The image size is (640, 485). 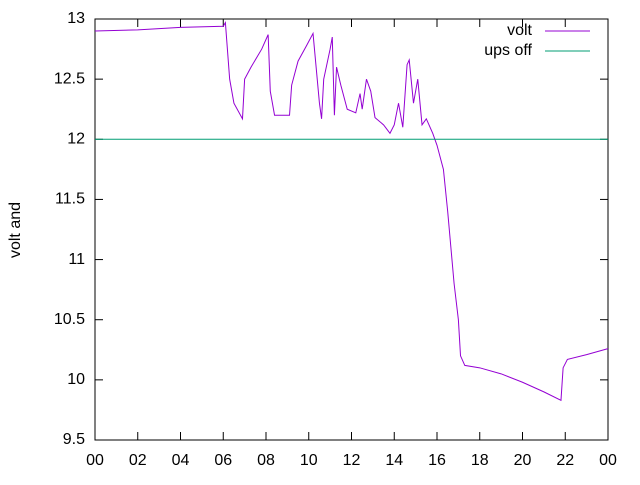 What do you see at coordinates (437, 460) in the screenshot?
I see `x-tick-label: 16` at bounding box center [437, 460].